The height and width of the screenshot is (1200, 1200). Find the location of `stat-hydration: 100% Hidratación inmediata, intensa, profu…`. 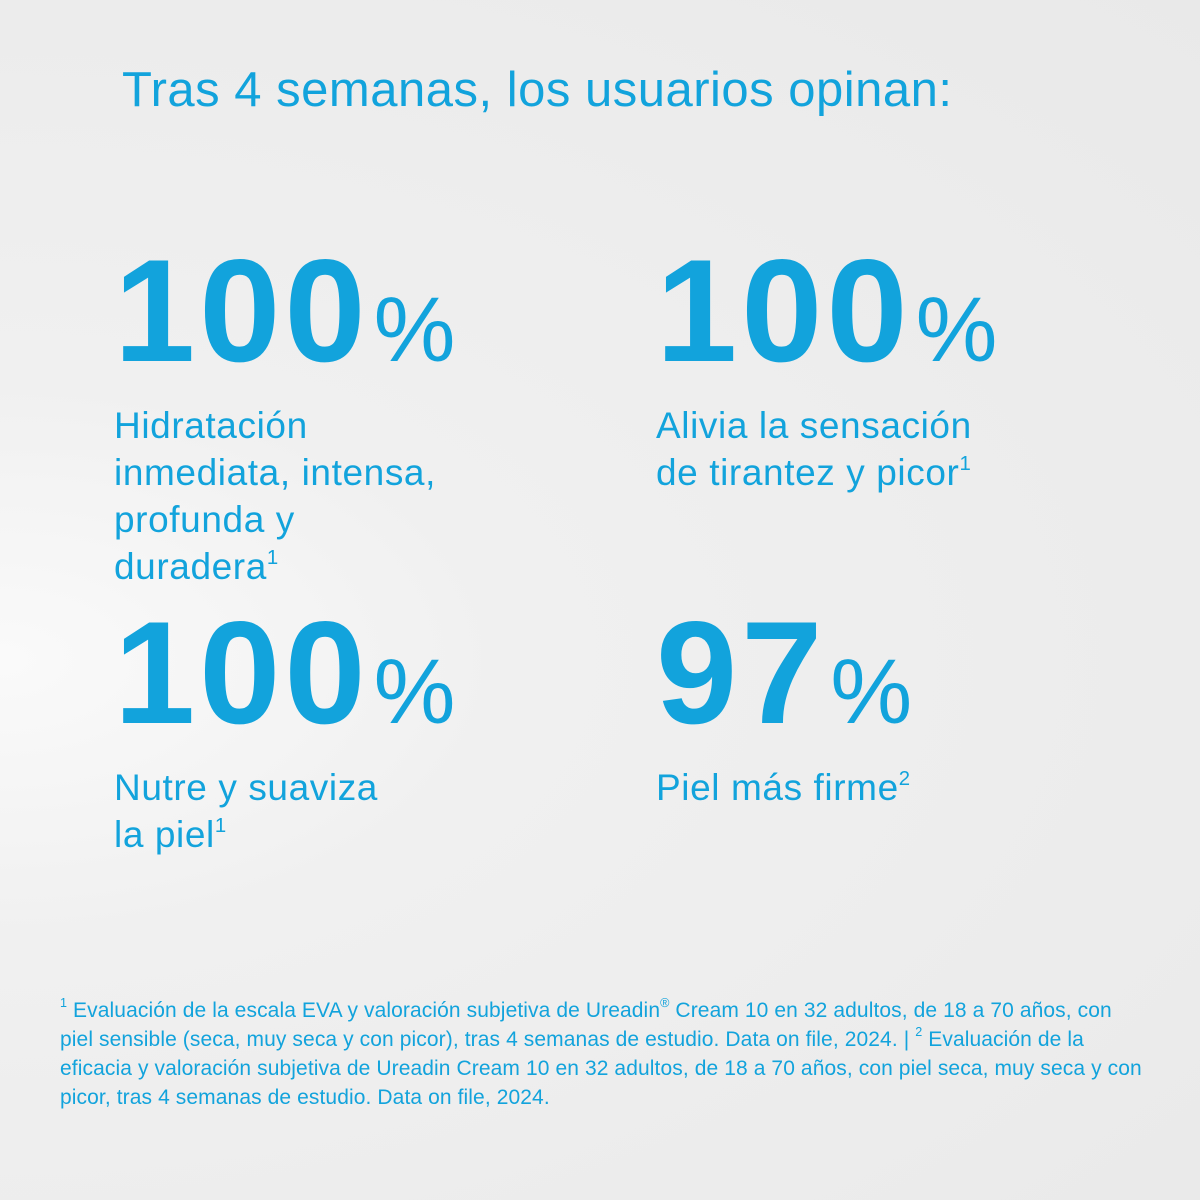

stat-hydration: 100% Hidratación inmediata, intensa, profu… is located at coordinates (284, 414).